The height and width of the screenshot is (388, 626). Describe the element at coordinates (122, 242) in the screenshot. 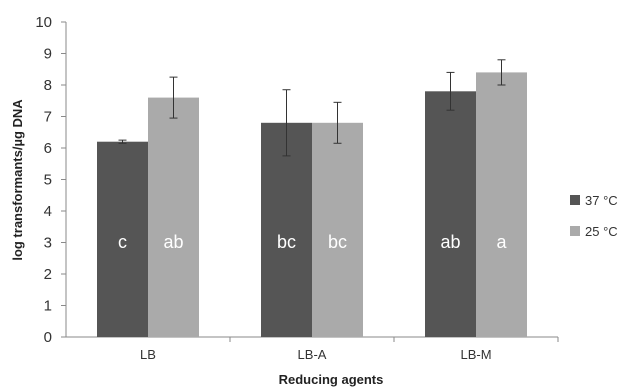

I see `significance-letter: c` at that location.